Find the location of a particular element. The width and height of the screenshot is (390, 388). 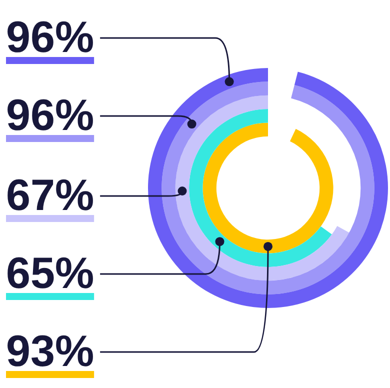

data-label: 93% is located at coordinates (50, 351).